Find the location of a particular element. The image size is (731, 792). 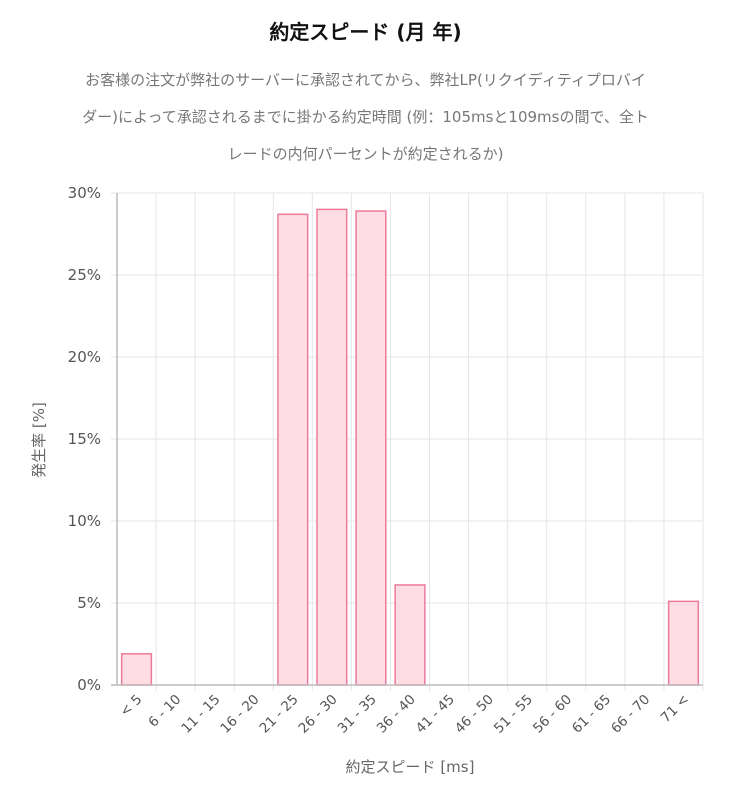

x-tick-label: 11 - 15 is located at coordinates (200, 714).